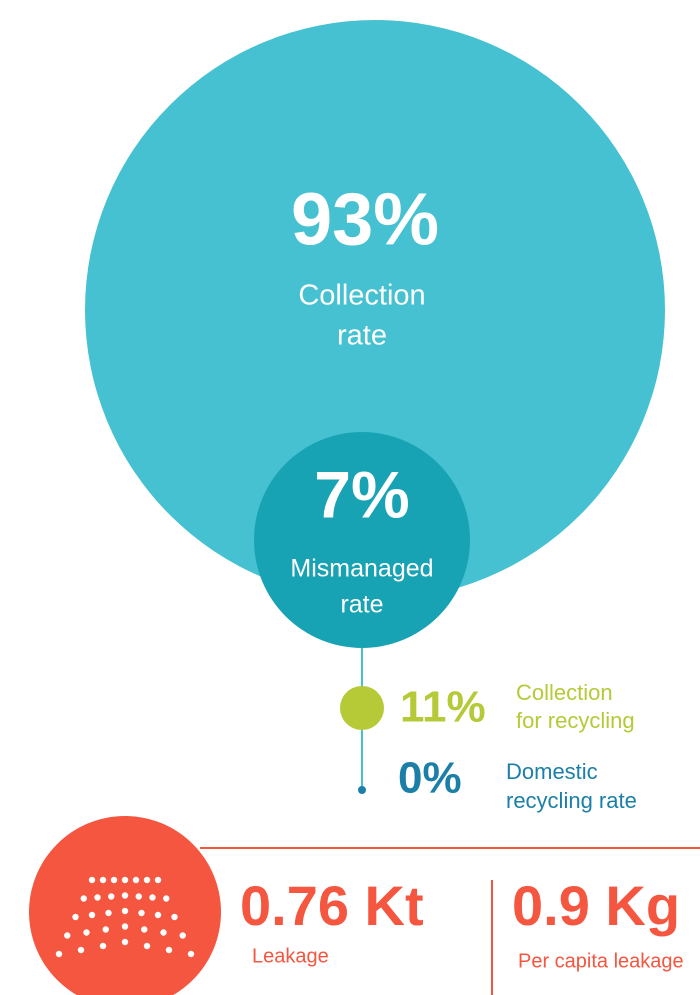  I want to click on leakage-label: Leakage, so click(290, 956).